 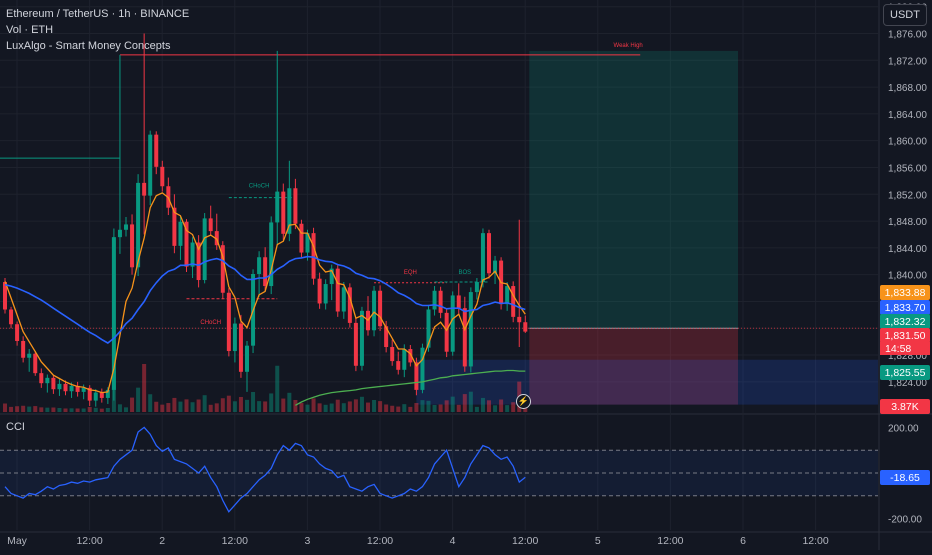 What do you see at coordinates (907, 195) in the screenshot?
I see `y-tick-label: 1,852.00` at bounding box center [907, 195].